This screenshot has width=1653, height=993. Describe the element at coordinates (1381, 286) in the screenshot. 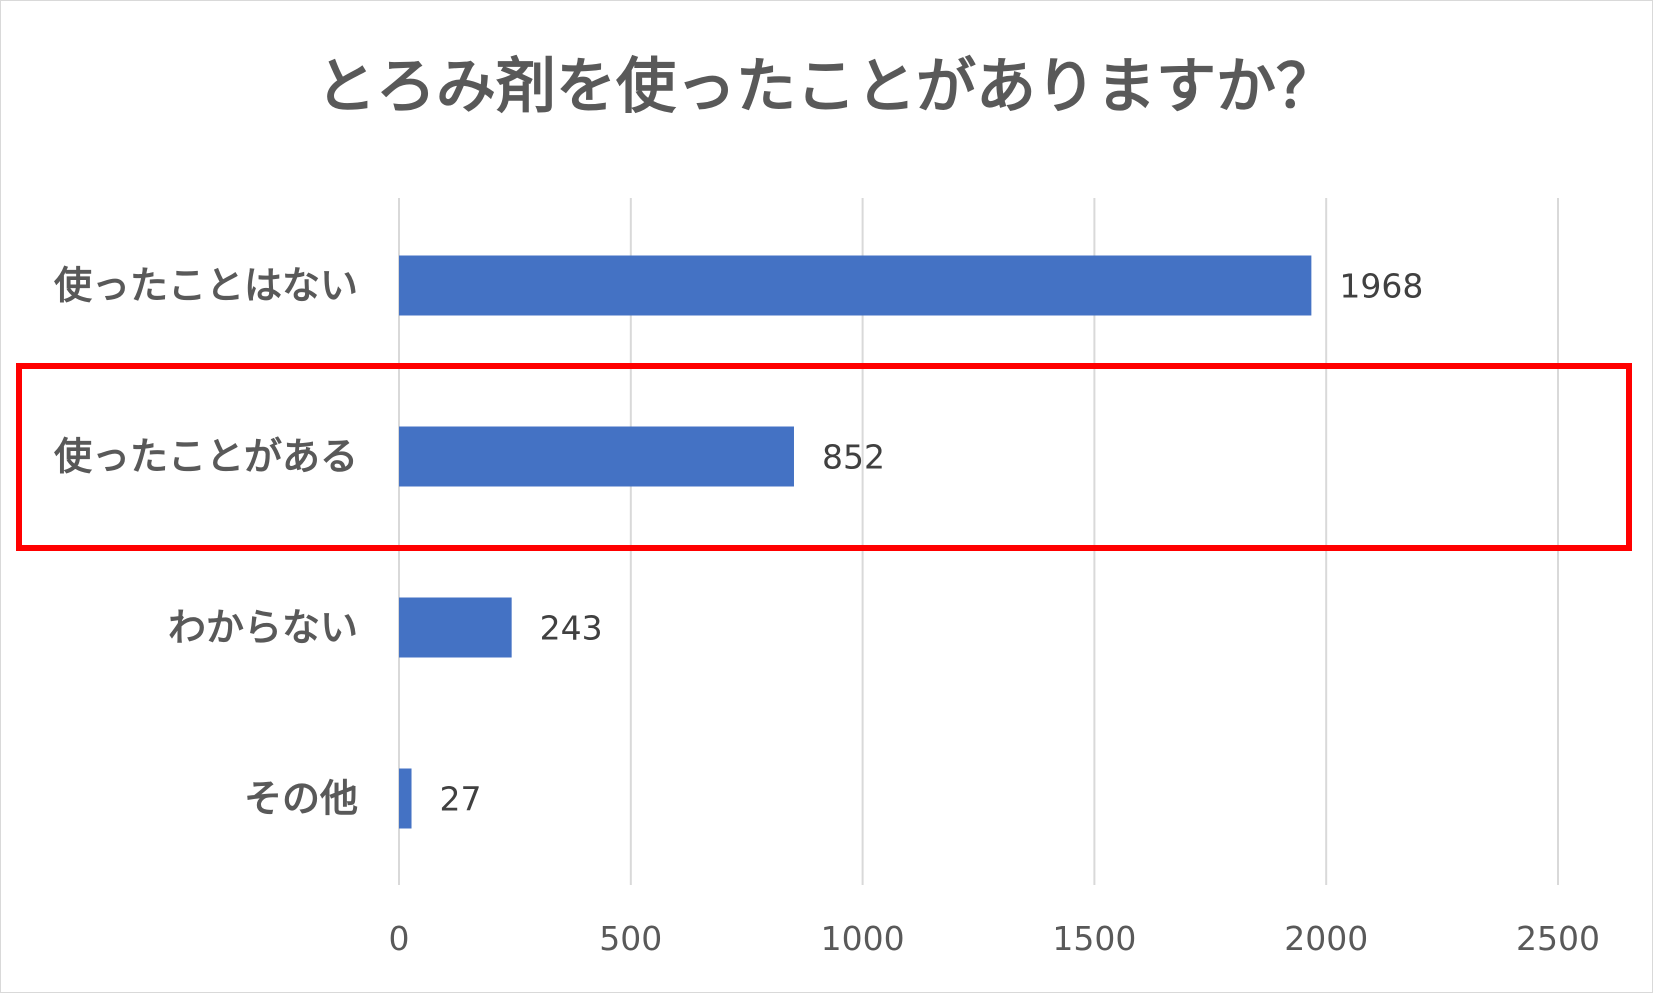

I see `data-label: 1968` at that location.